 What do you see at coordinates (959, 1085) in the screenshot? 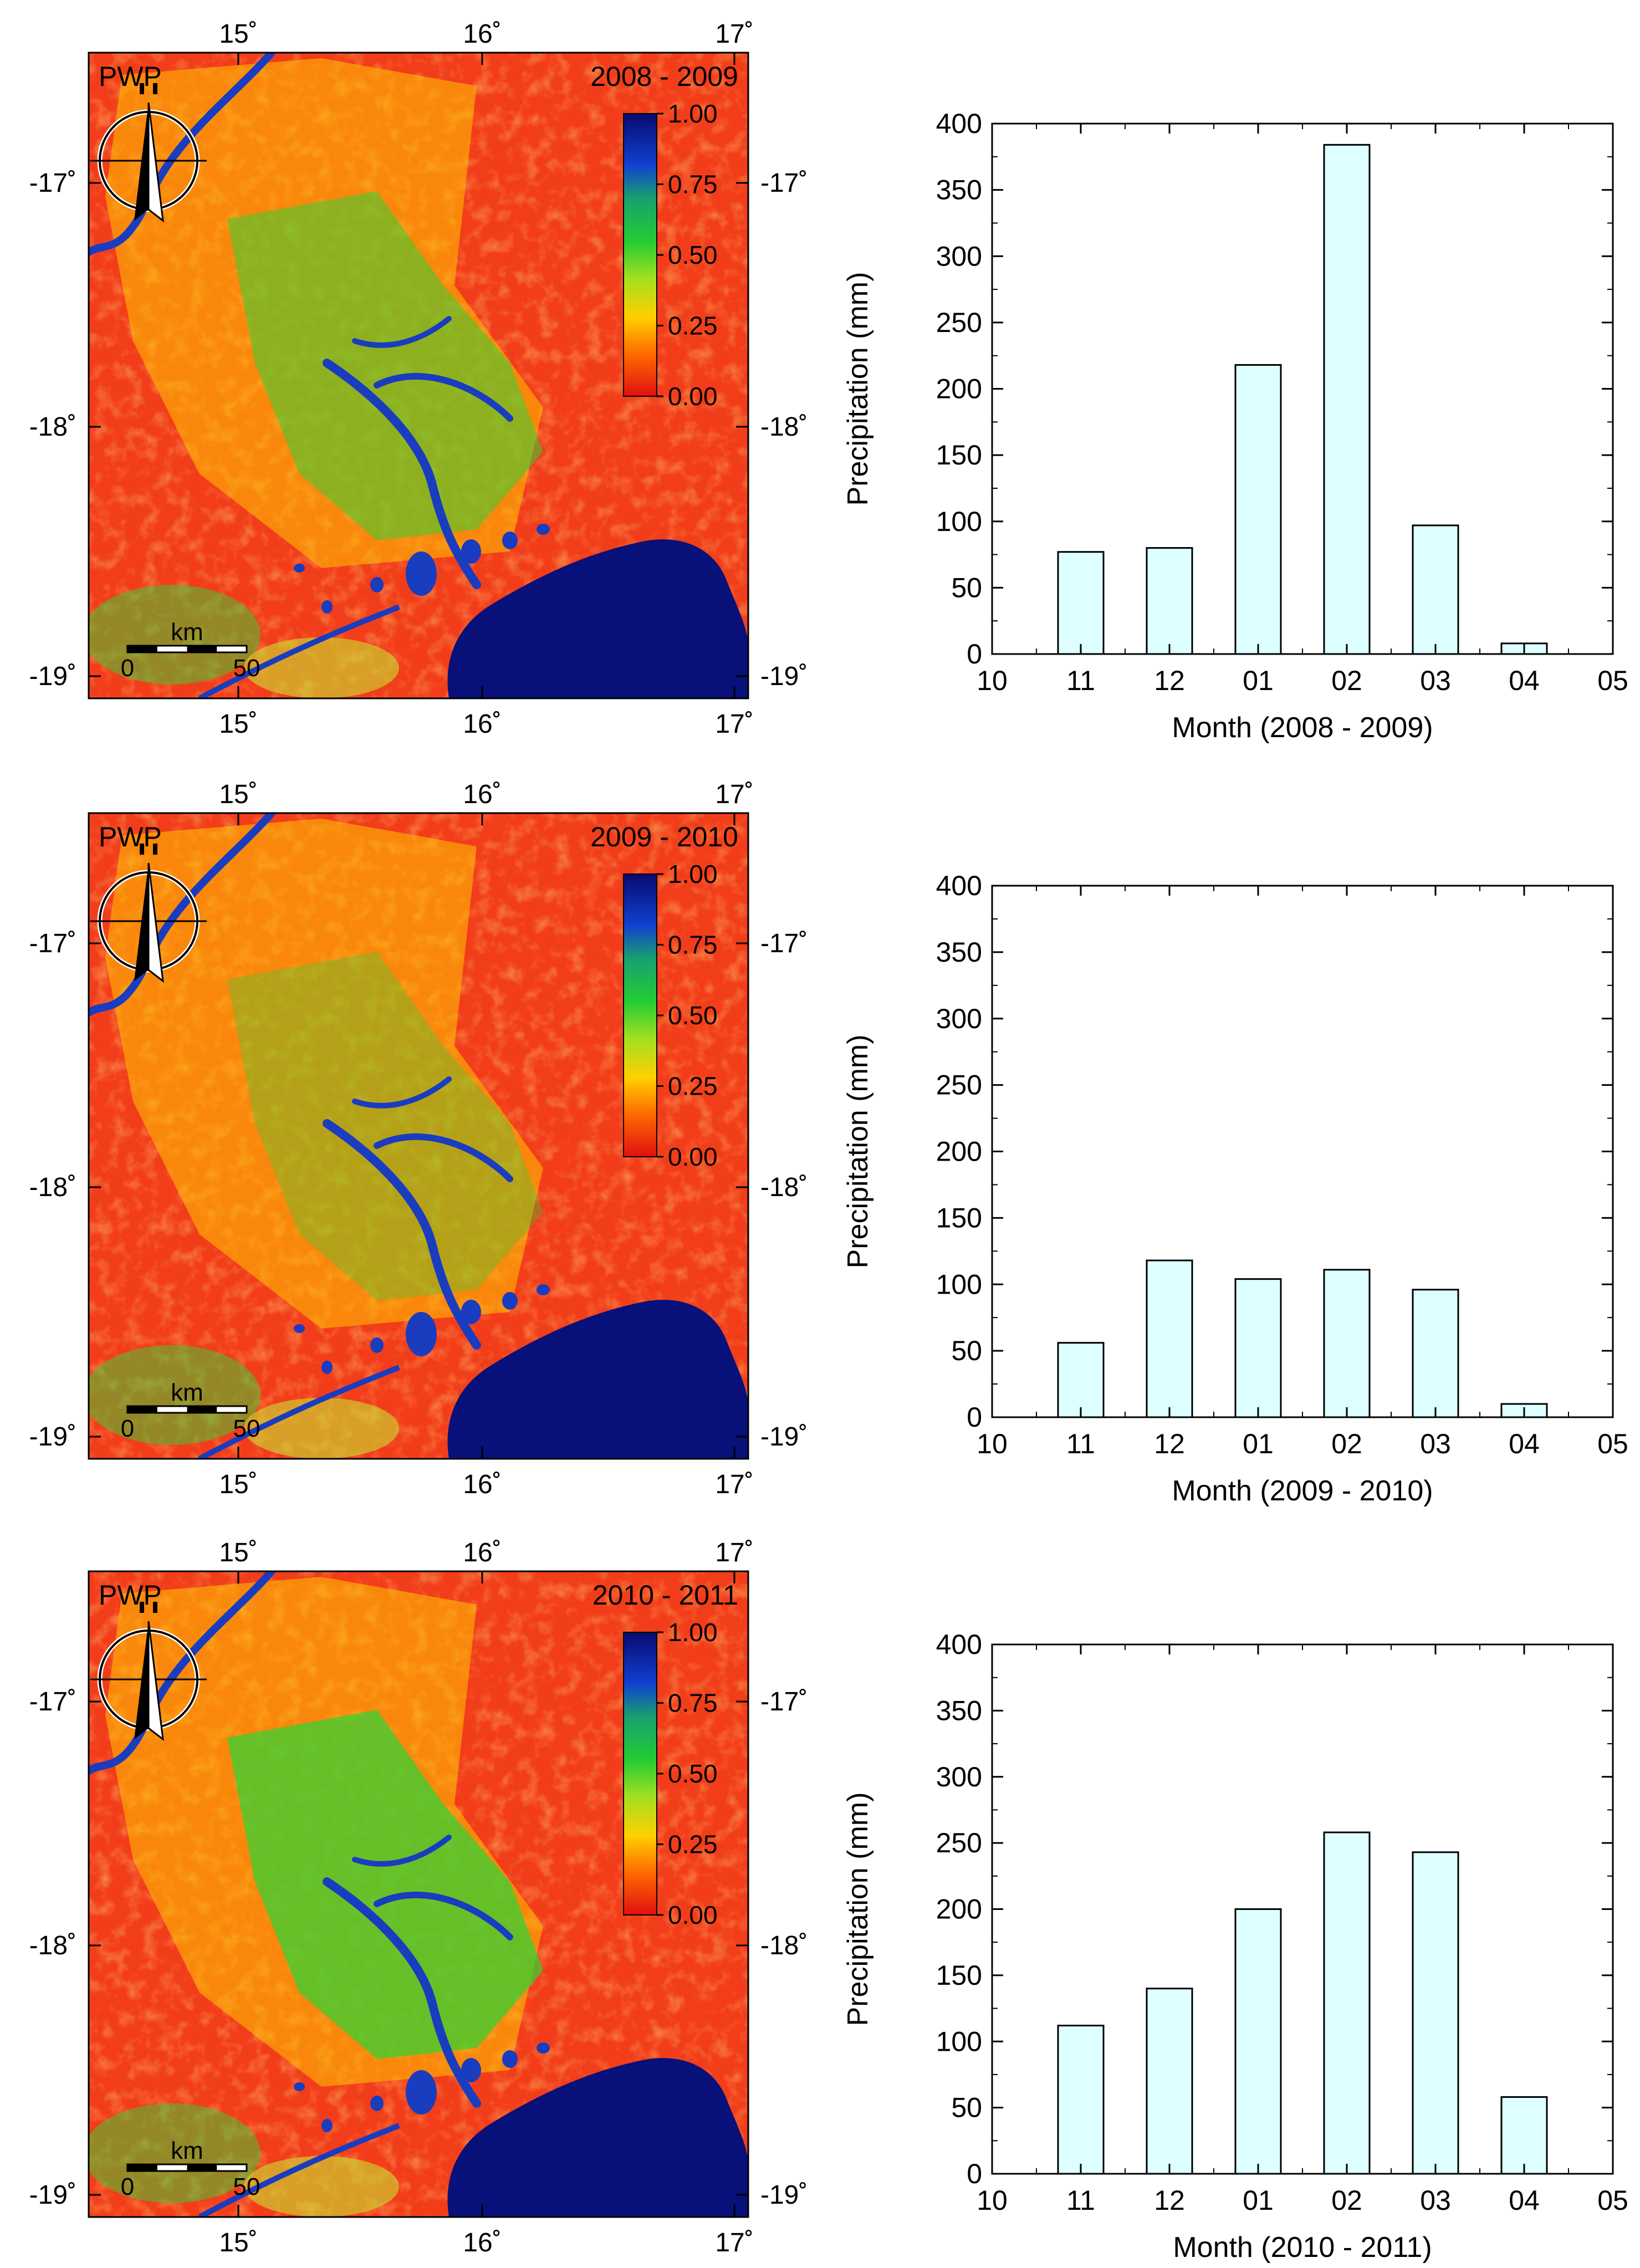
I see `y-tick-label: 250` at bounding box center [959, 1085].